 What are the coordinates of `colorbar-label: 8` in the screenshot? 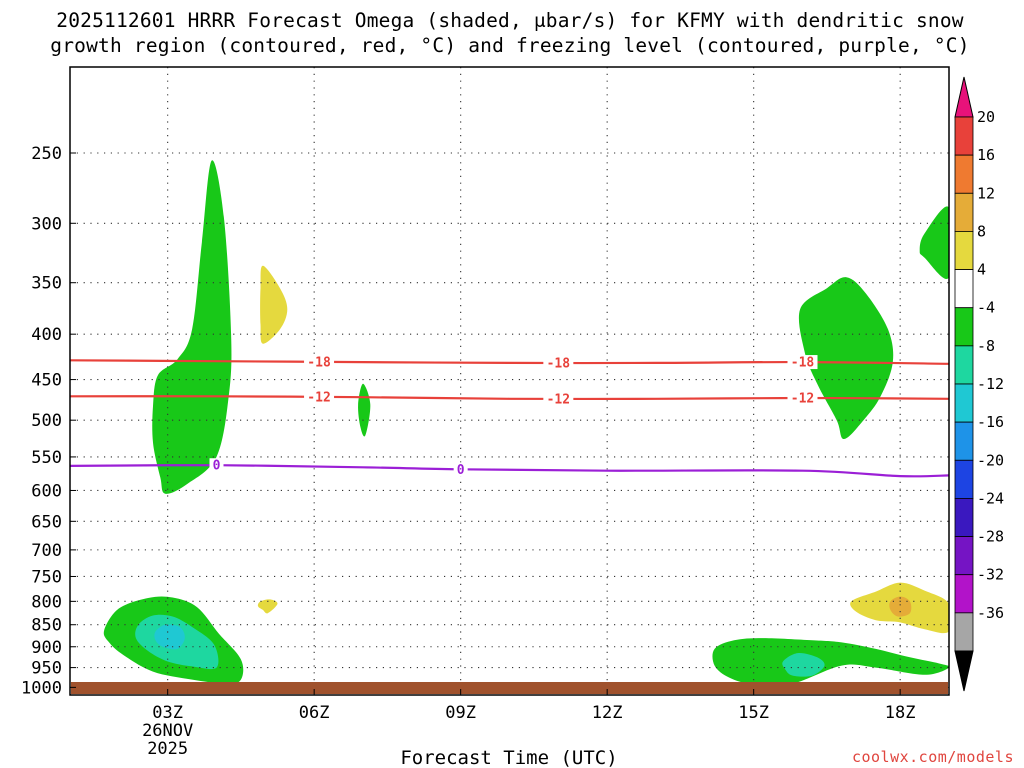 It's located at (981, 231).